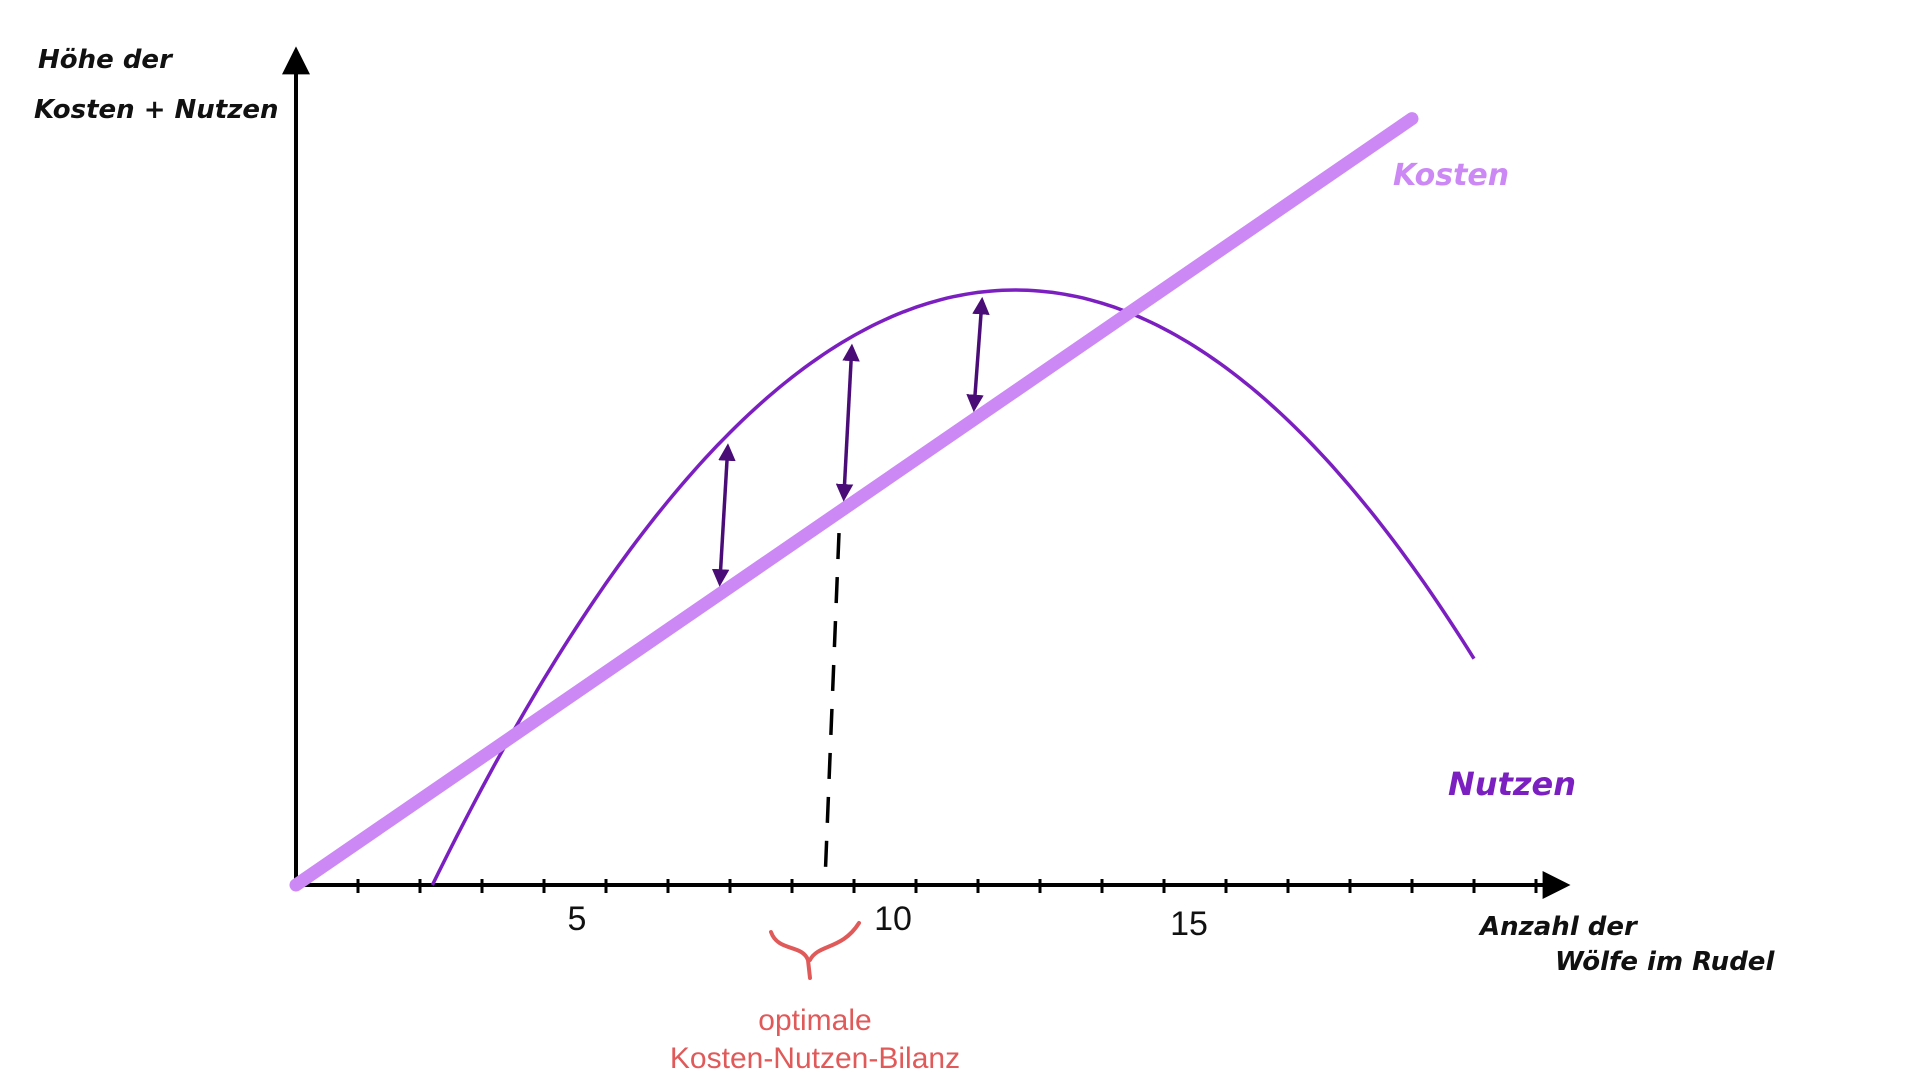  What do you see at coordinates (832, 707) in the screenshot?
I see `optimum-dashed-line` at bounding box center [832, 707].